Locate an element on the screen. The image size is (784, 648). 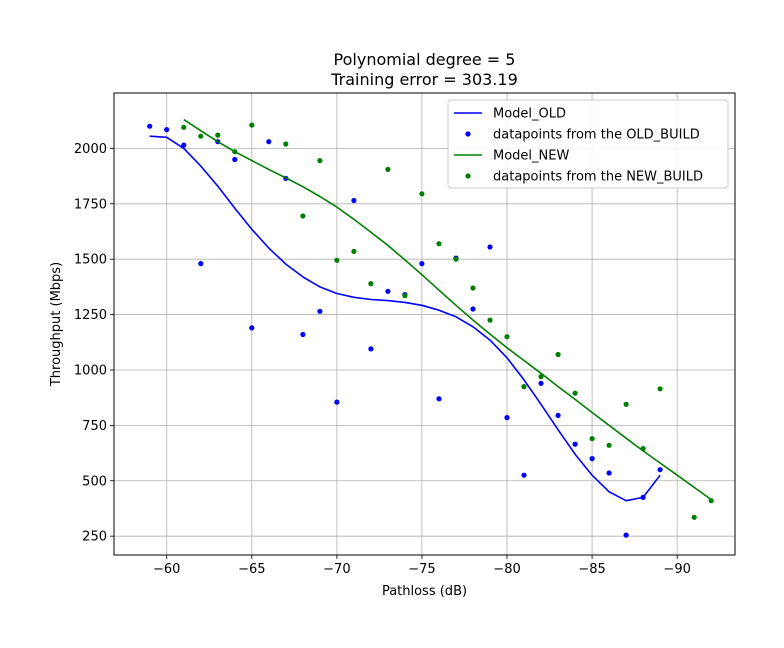
chart-title-line1: Polynomial degree = 5 is located at coordinates (425, 59).